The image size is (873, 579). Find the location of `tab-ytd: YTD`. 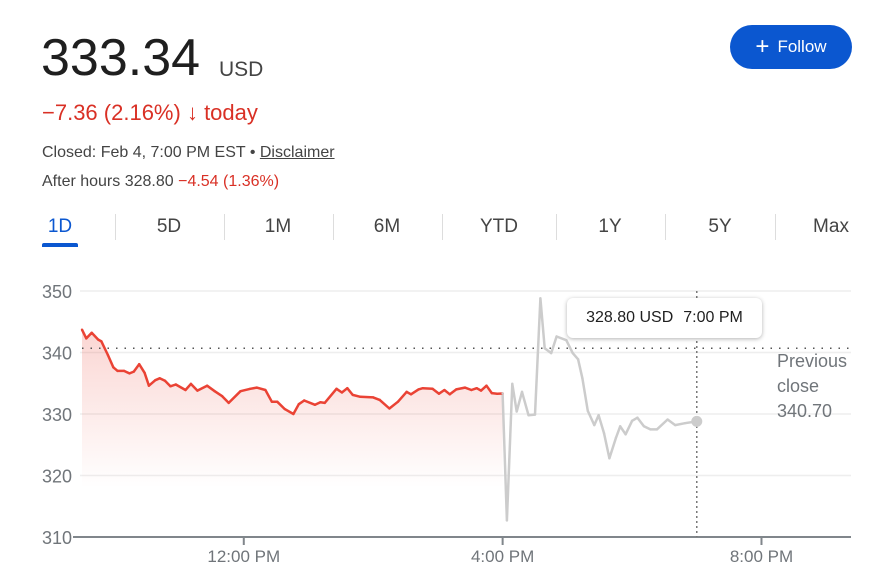

tab-ytd: YTD is located at coordinates (499, 226).